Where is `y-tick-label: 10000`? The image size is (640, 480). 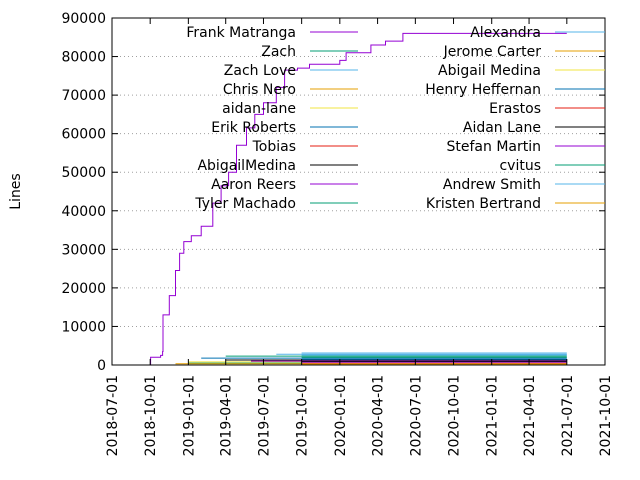
y-tick-label: 10000 is located at coordinates (83, 327).